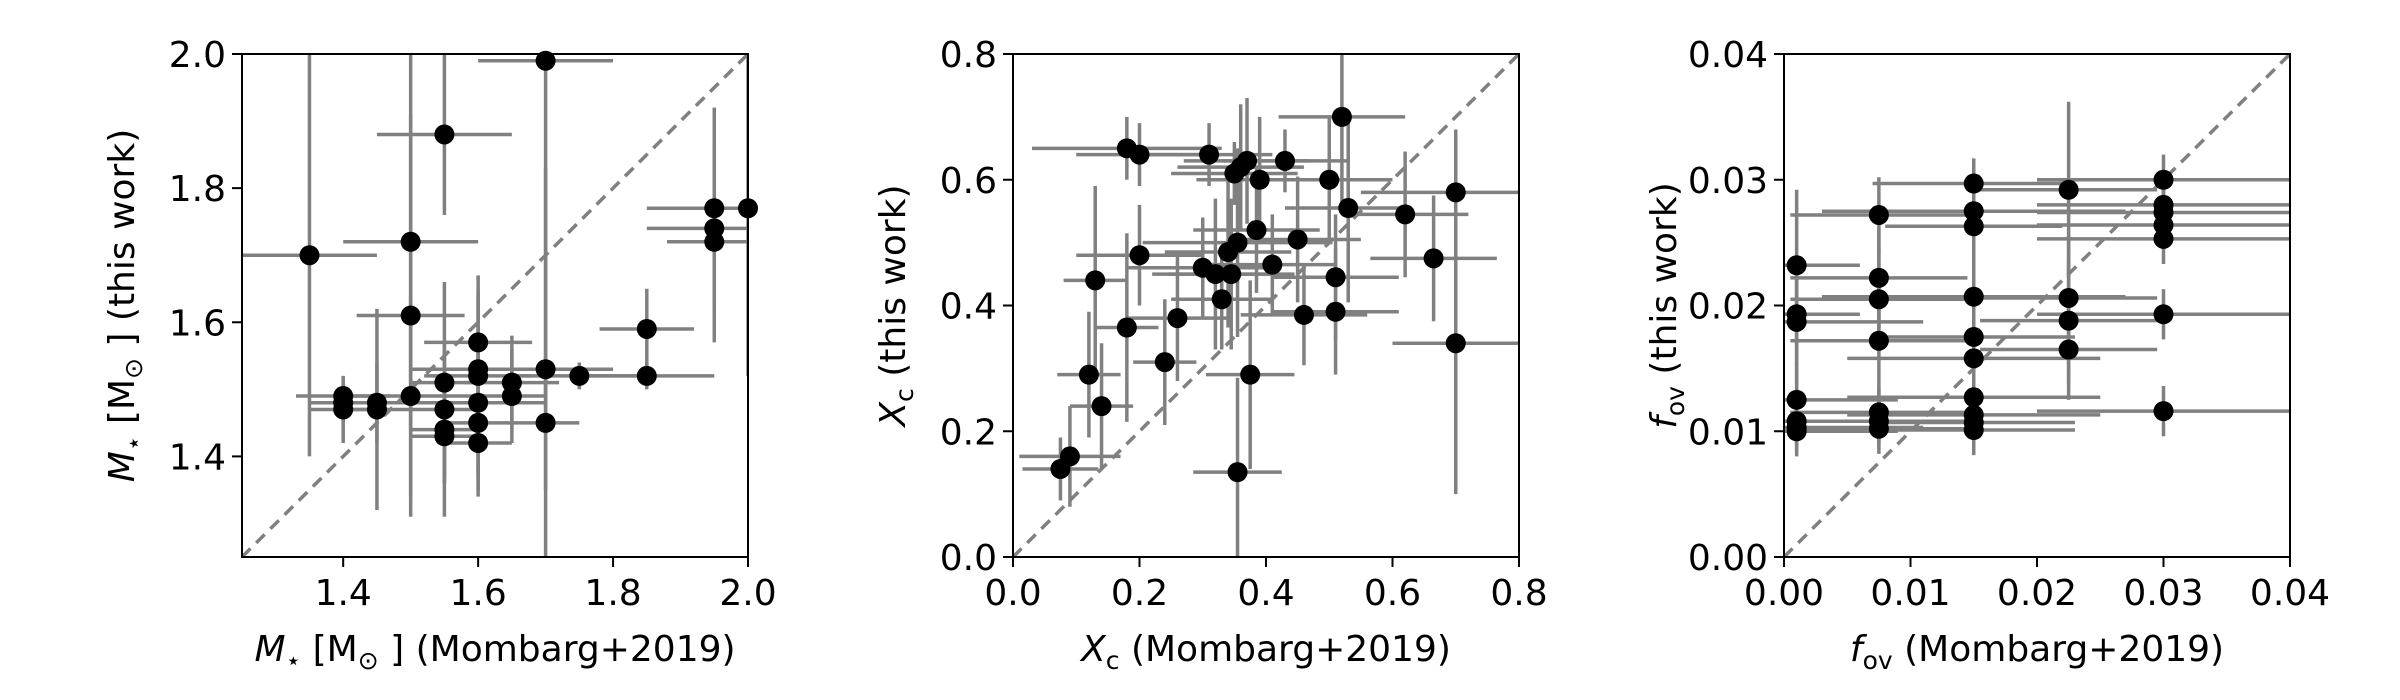 The image size is (2400, 700). I want to click on x-tick-label: 0.00, so click(1784, 593).